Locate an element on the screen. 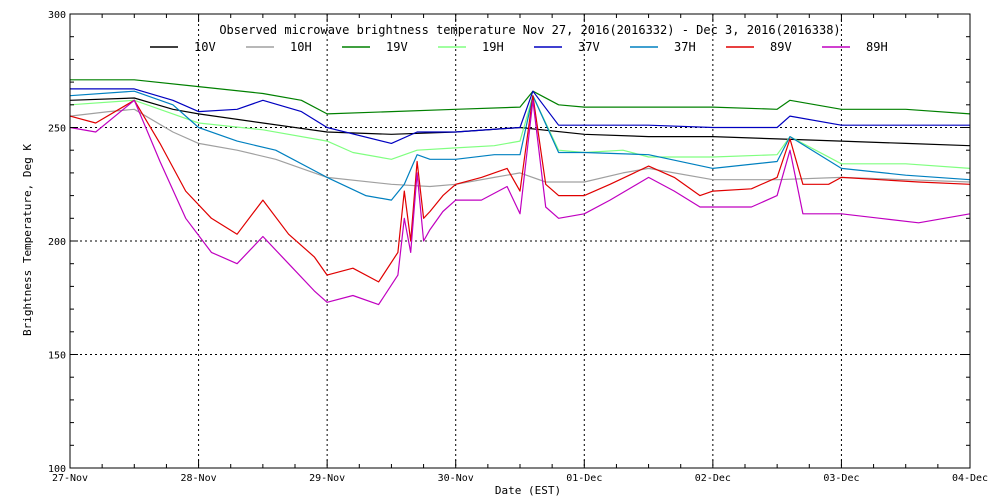 This screenshot has width=1000, height=500. series-line-37v is located at coordinates (520, 116).